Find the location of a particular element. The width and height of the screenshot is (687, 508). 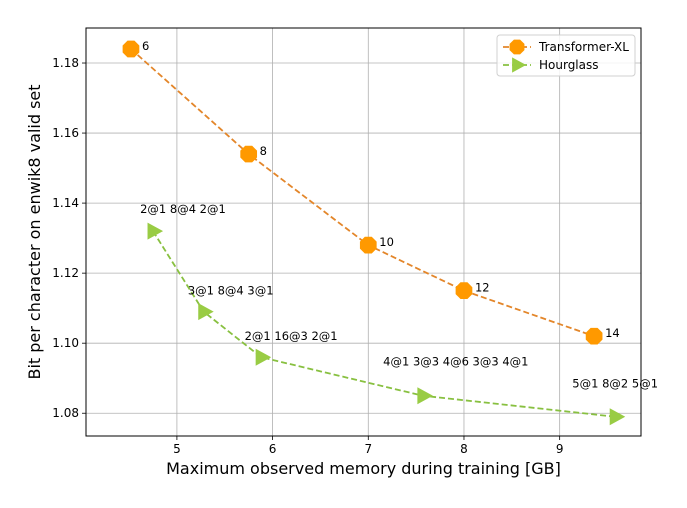

data-point-label: 8 is located at coordinates (263, 151).